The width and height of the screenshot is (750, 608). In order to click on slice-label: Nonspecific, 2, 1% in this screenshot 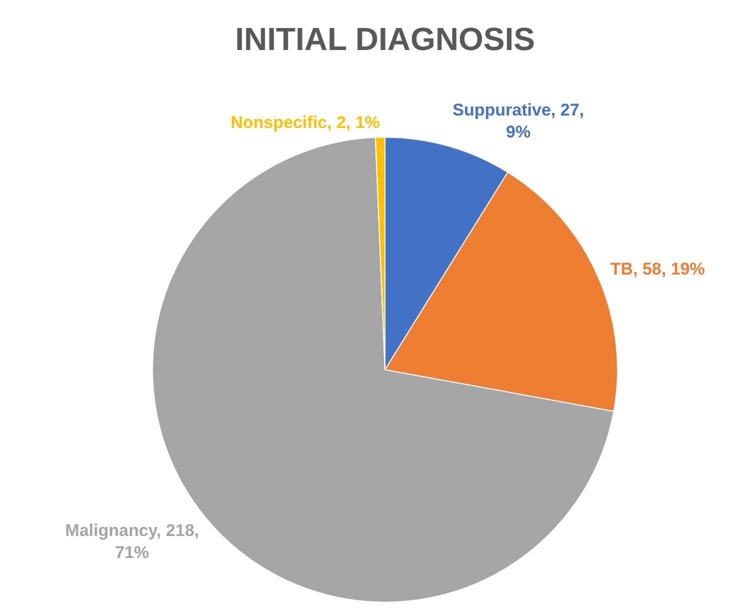, I will do `click(305, 122)`.